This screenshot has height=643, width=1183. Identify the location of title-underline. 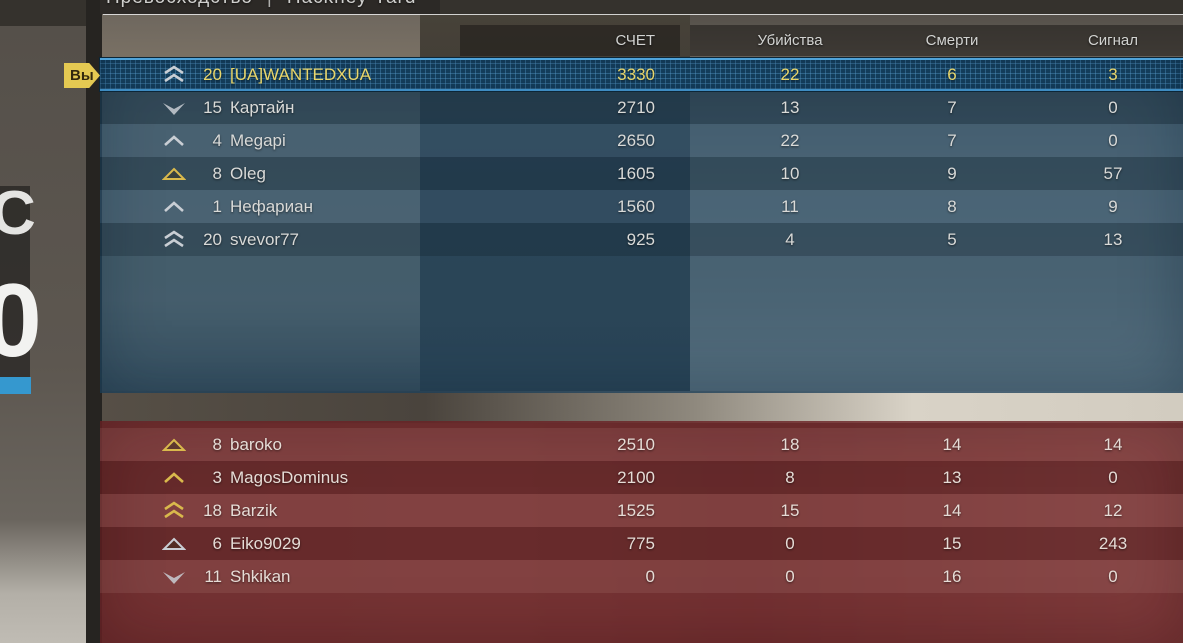
(643, 14).